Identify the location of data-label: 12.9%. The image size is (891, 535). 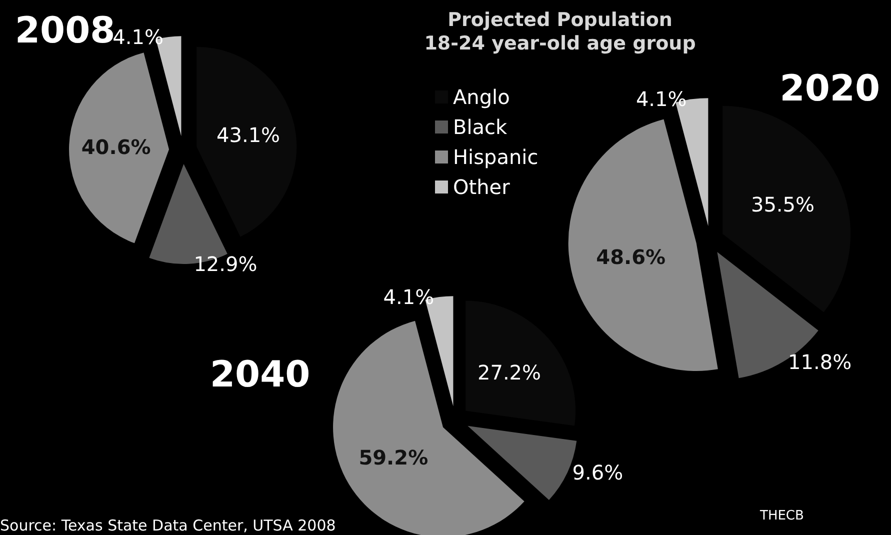
(226, 264).